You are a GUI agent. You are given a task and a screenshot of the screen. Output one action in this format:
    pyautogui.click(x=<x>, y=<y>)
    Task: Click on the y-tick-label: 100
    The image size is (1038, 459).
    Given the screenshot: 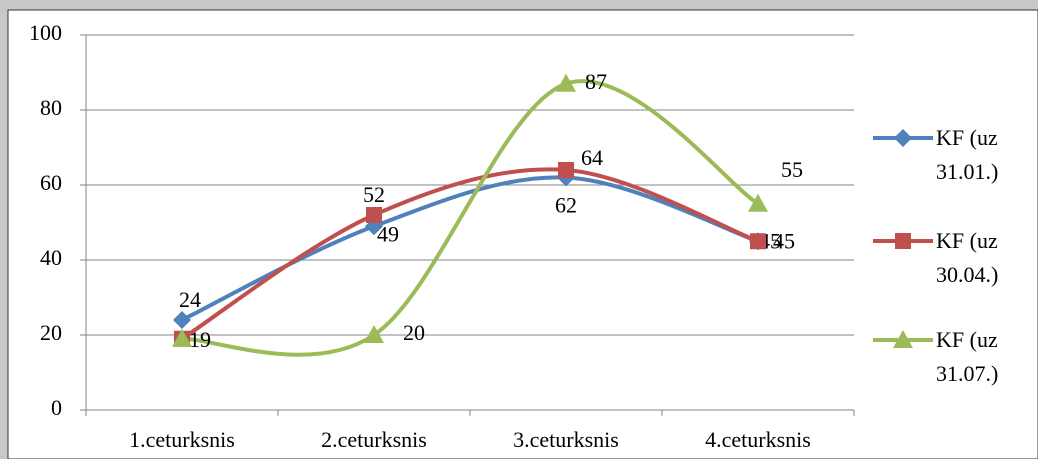 What is the action you would take?
    pyautogui.click(x=45, y=32)
    